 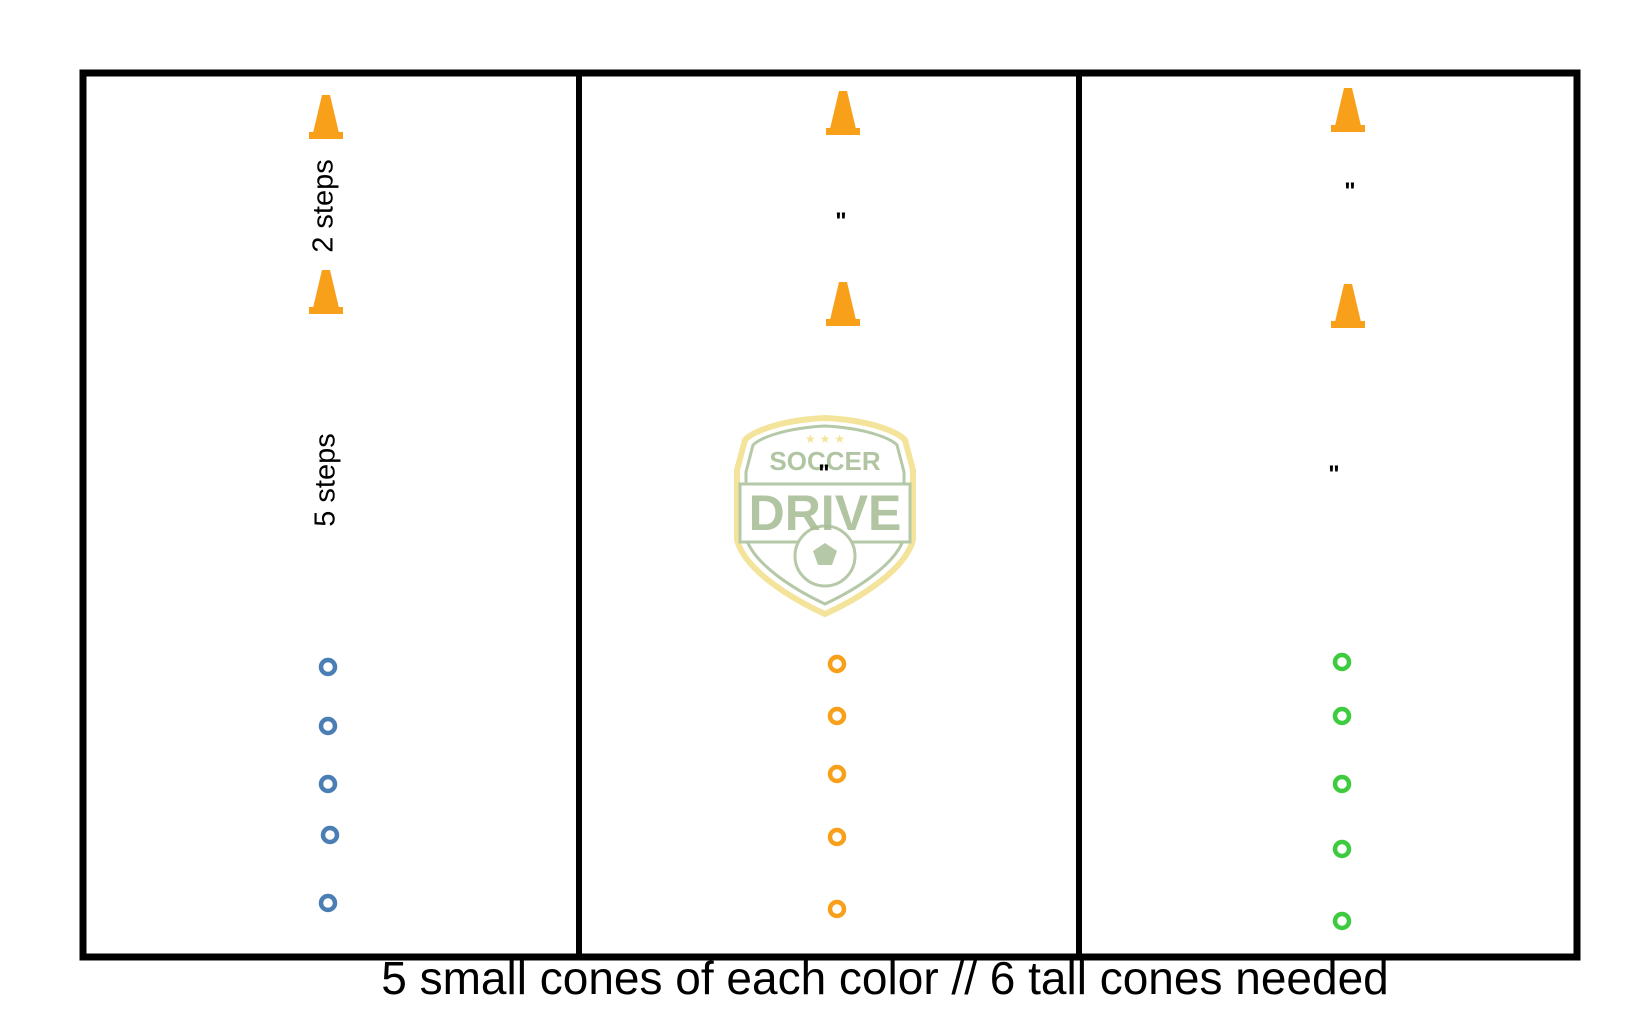 I want to click on column-3-middle-gap-label: ", so click(x=1334, y=474).